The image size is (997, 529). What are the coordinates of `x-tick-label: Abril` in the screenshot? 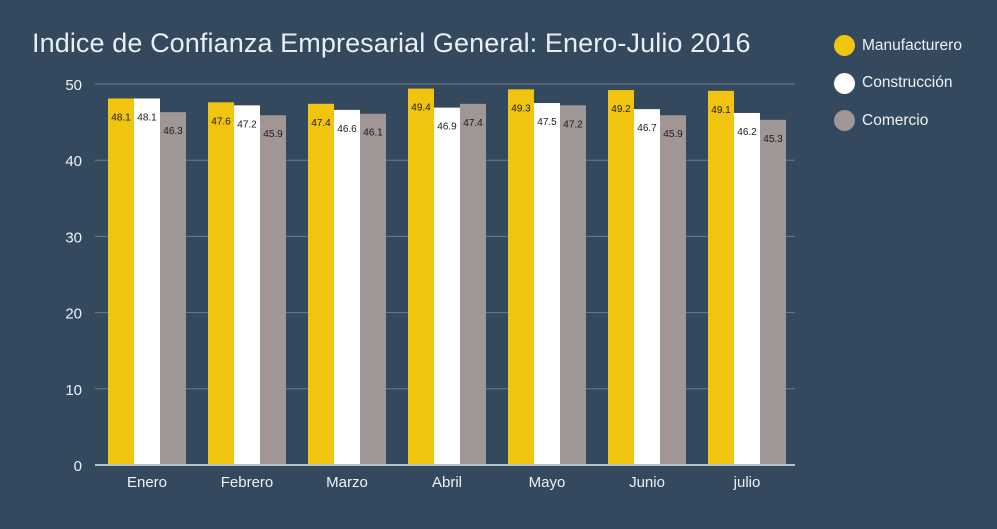 It's located at (447, 482).